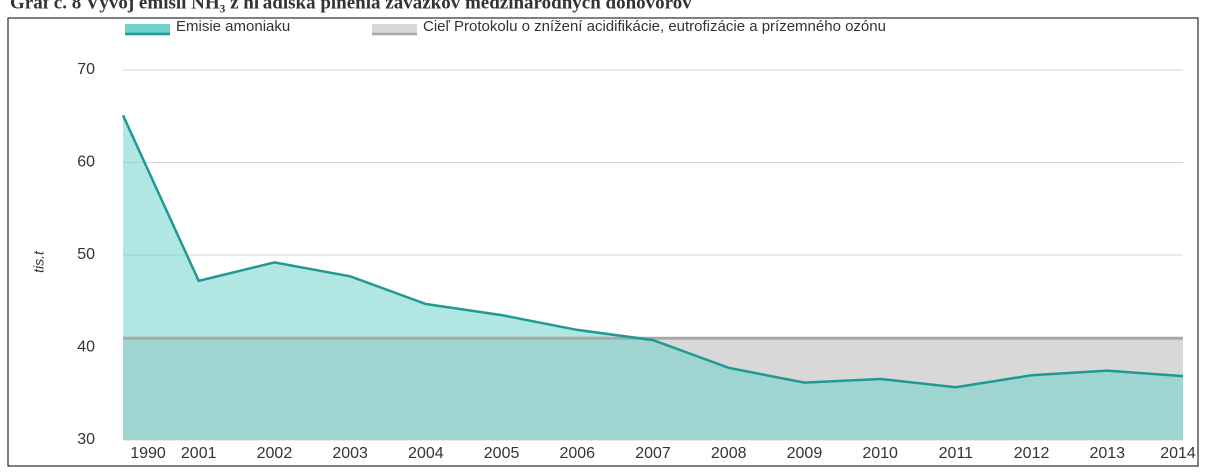 This screenshot has width=1206, height=472. What do you see at coordinates (1178, 453) in the screenshot?
I see `x-tick-label: 2014` at bounding box center [1178, 453].